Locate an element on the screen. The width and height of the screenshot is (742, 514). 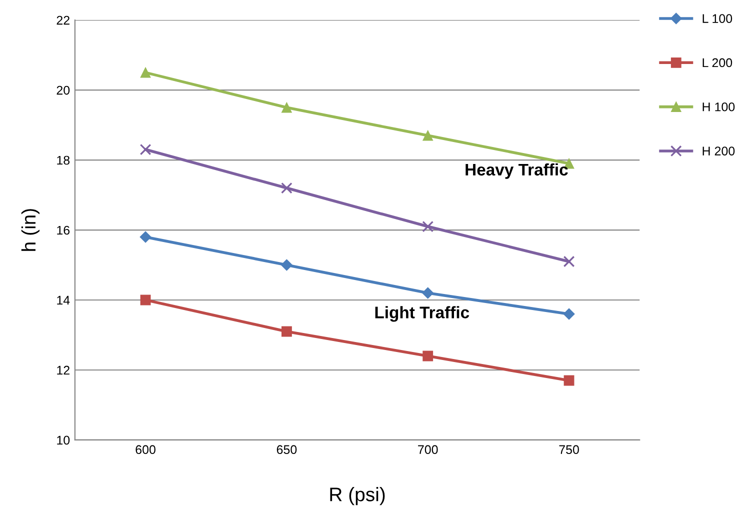
x-tick-label: 750 is located at coordinates (569, 449).